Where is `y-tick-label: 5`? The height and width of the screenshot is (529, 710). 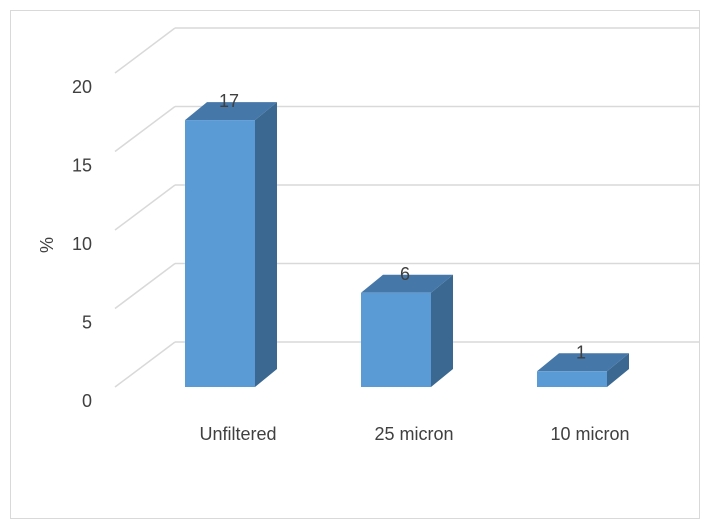 y-tick-label: 5 is located at coordinates (87, 323).